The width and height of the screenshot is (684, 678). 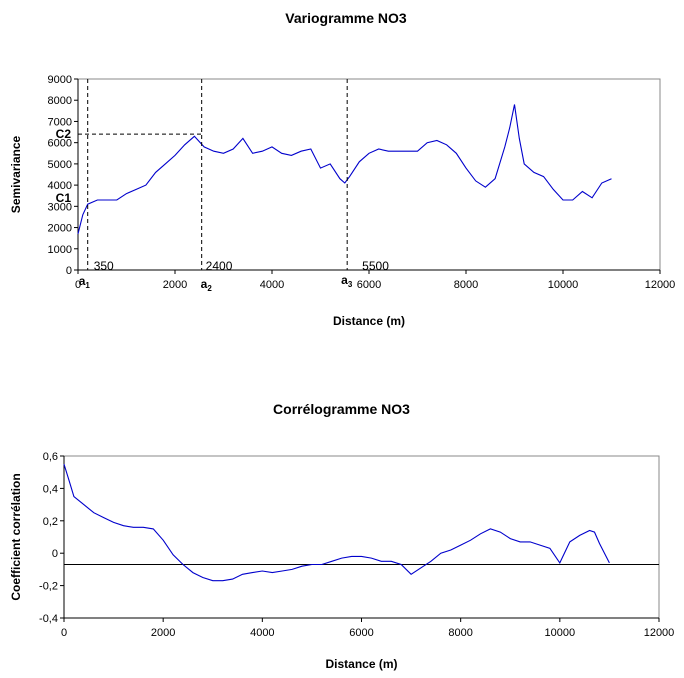 What do you see at coordinates (85, 282) in the screenshot?
I see `range-a1-label: a1` at bounding box center [85, 282].